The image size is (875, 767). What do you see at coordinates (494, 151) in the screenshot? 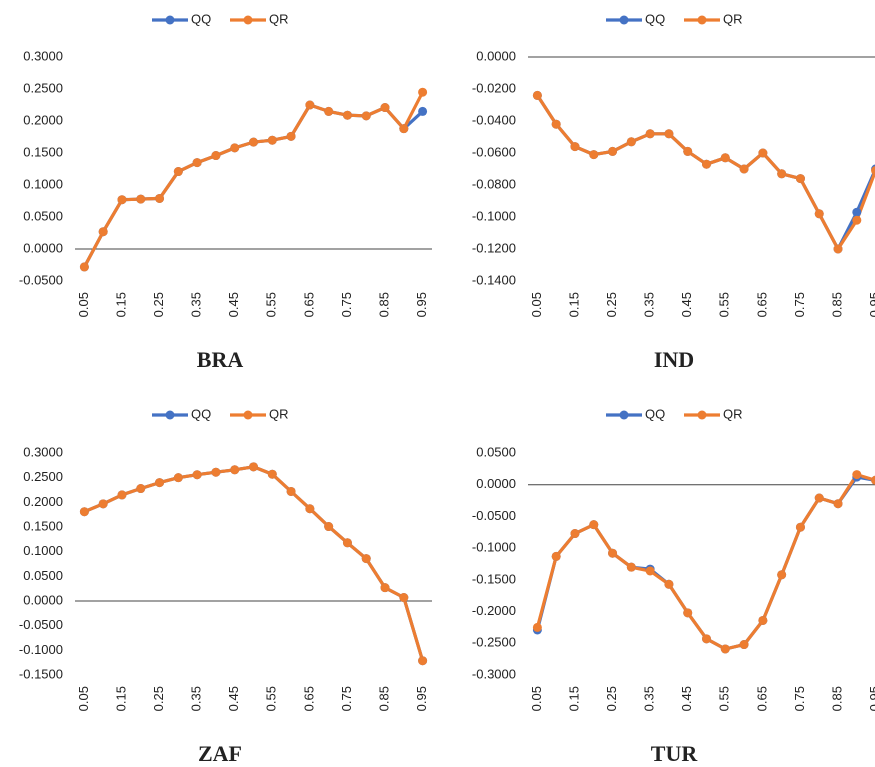
I see `y-tick-label: -0.0600` at bounding box center [494, 151].